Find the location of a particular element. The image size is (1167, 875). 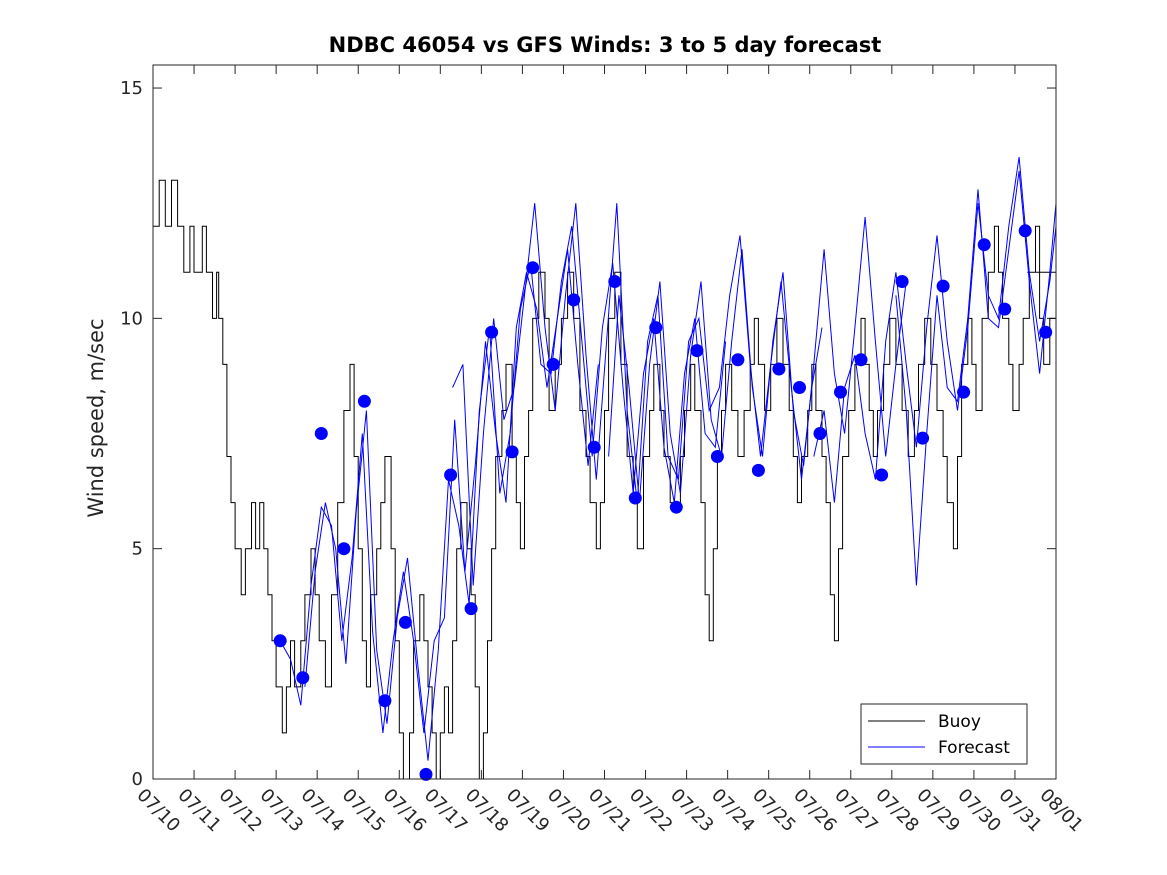

x-tick-label: 07/18 is located at coordinates (487, 811).